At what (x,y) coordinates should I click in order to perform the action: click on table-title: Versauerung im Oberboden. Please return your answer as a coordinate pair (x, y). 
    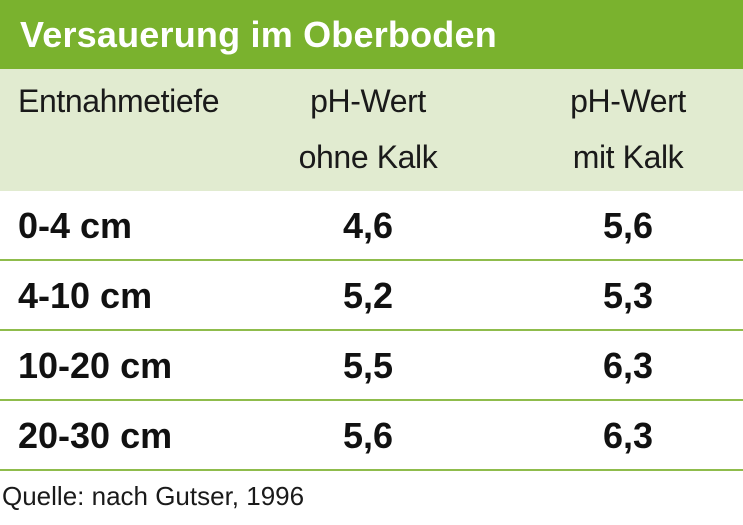
    Looking at the image, I should click on (258, 34).